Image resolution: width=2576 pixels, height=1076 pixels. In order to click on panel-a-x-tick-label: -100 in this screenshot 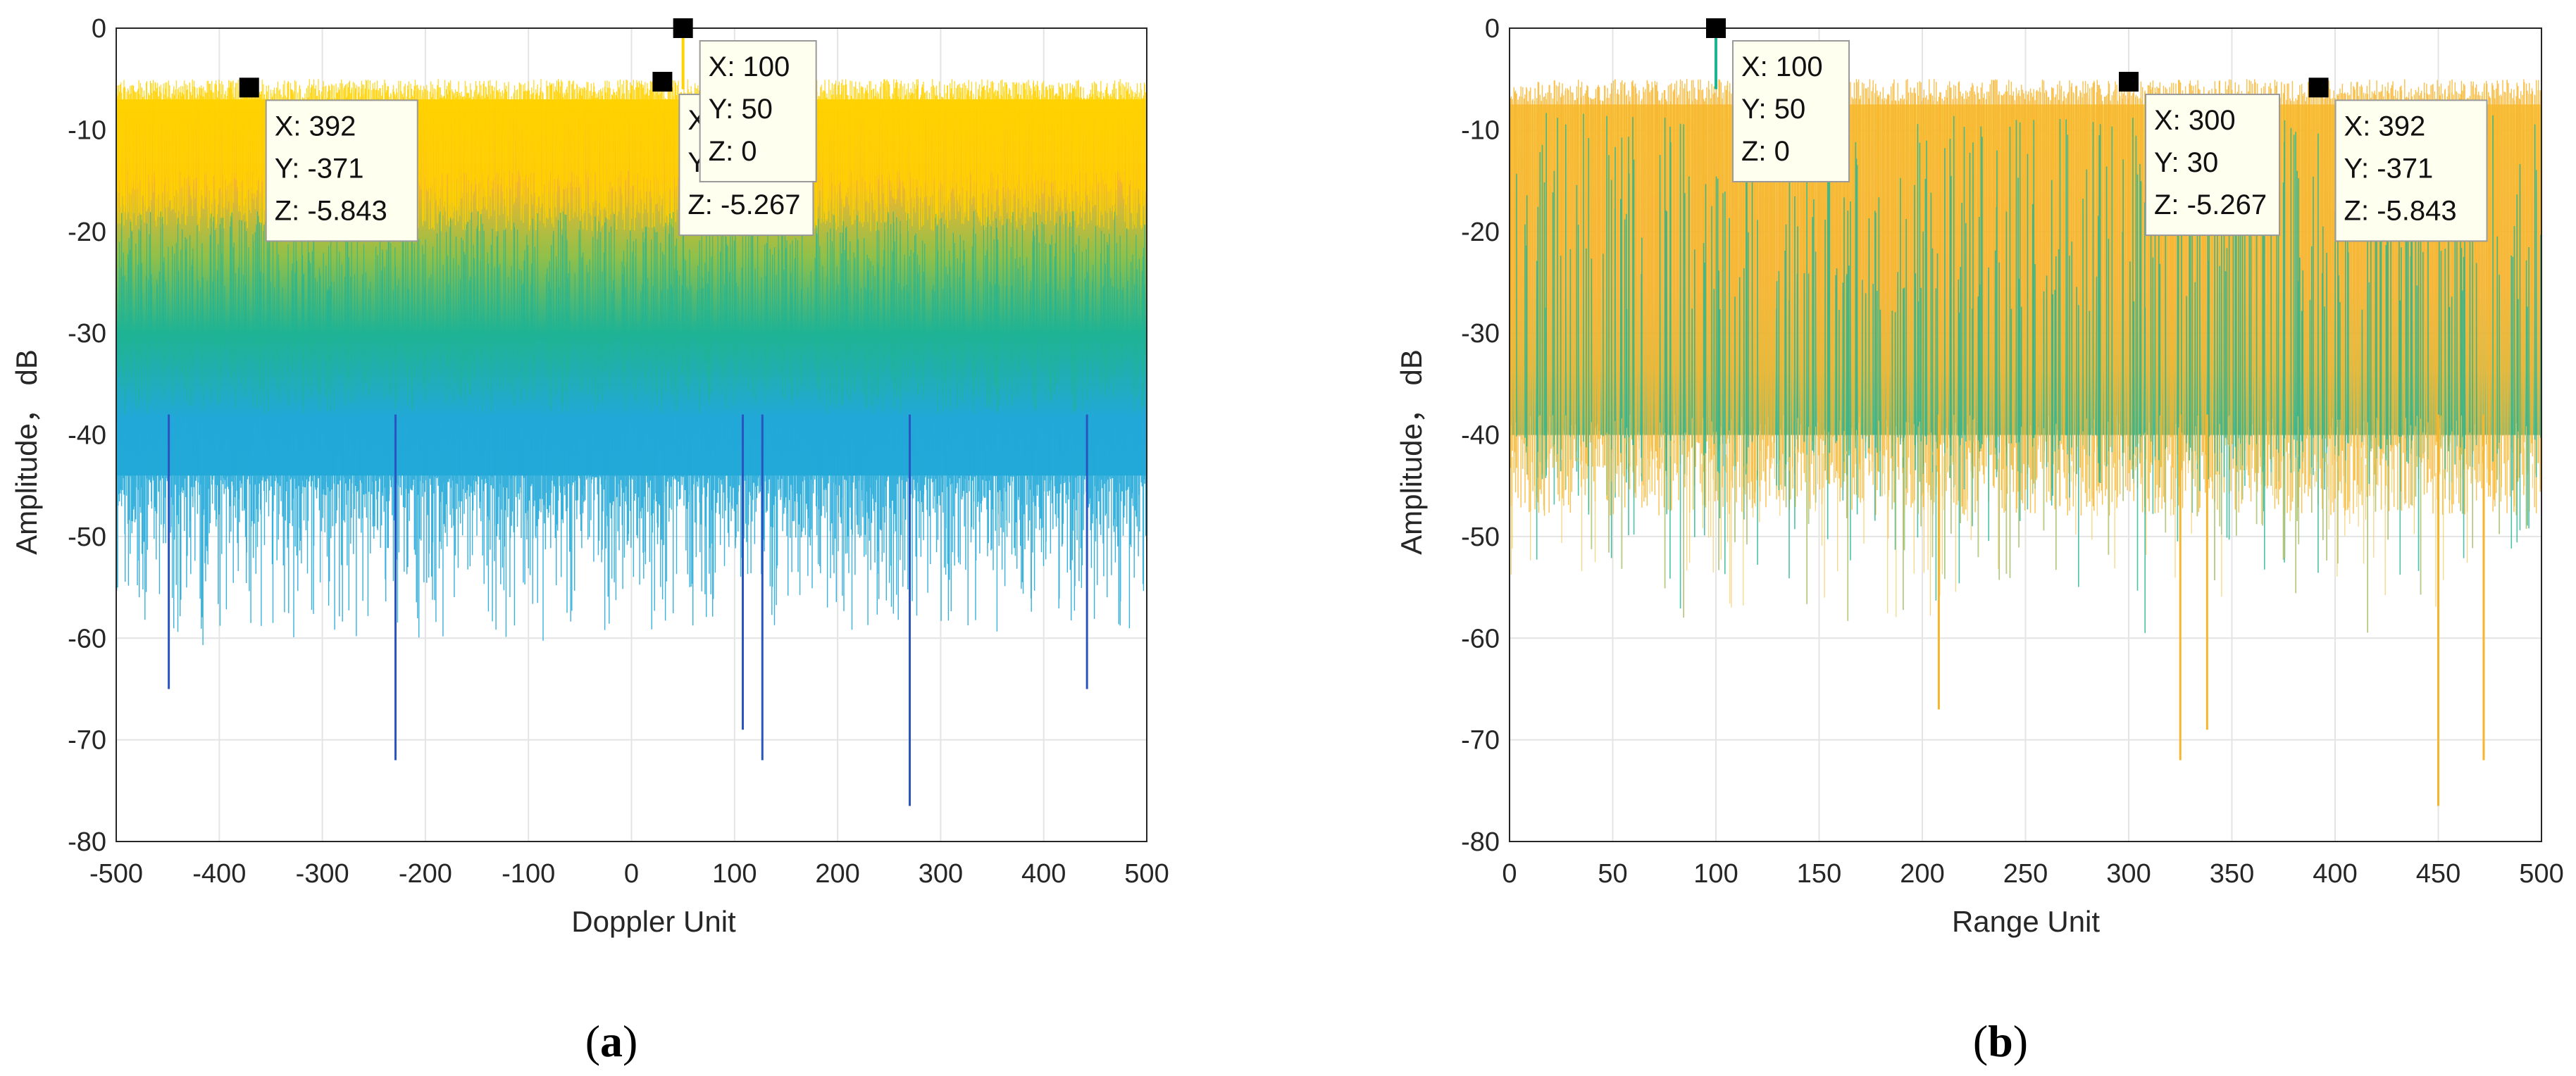, I will do `click(528, 874)`.